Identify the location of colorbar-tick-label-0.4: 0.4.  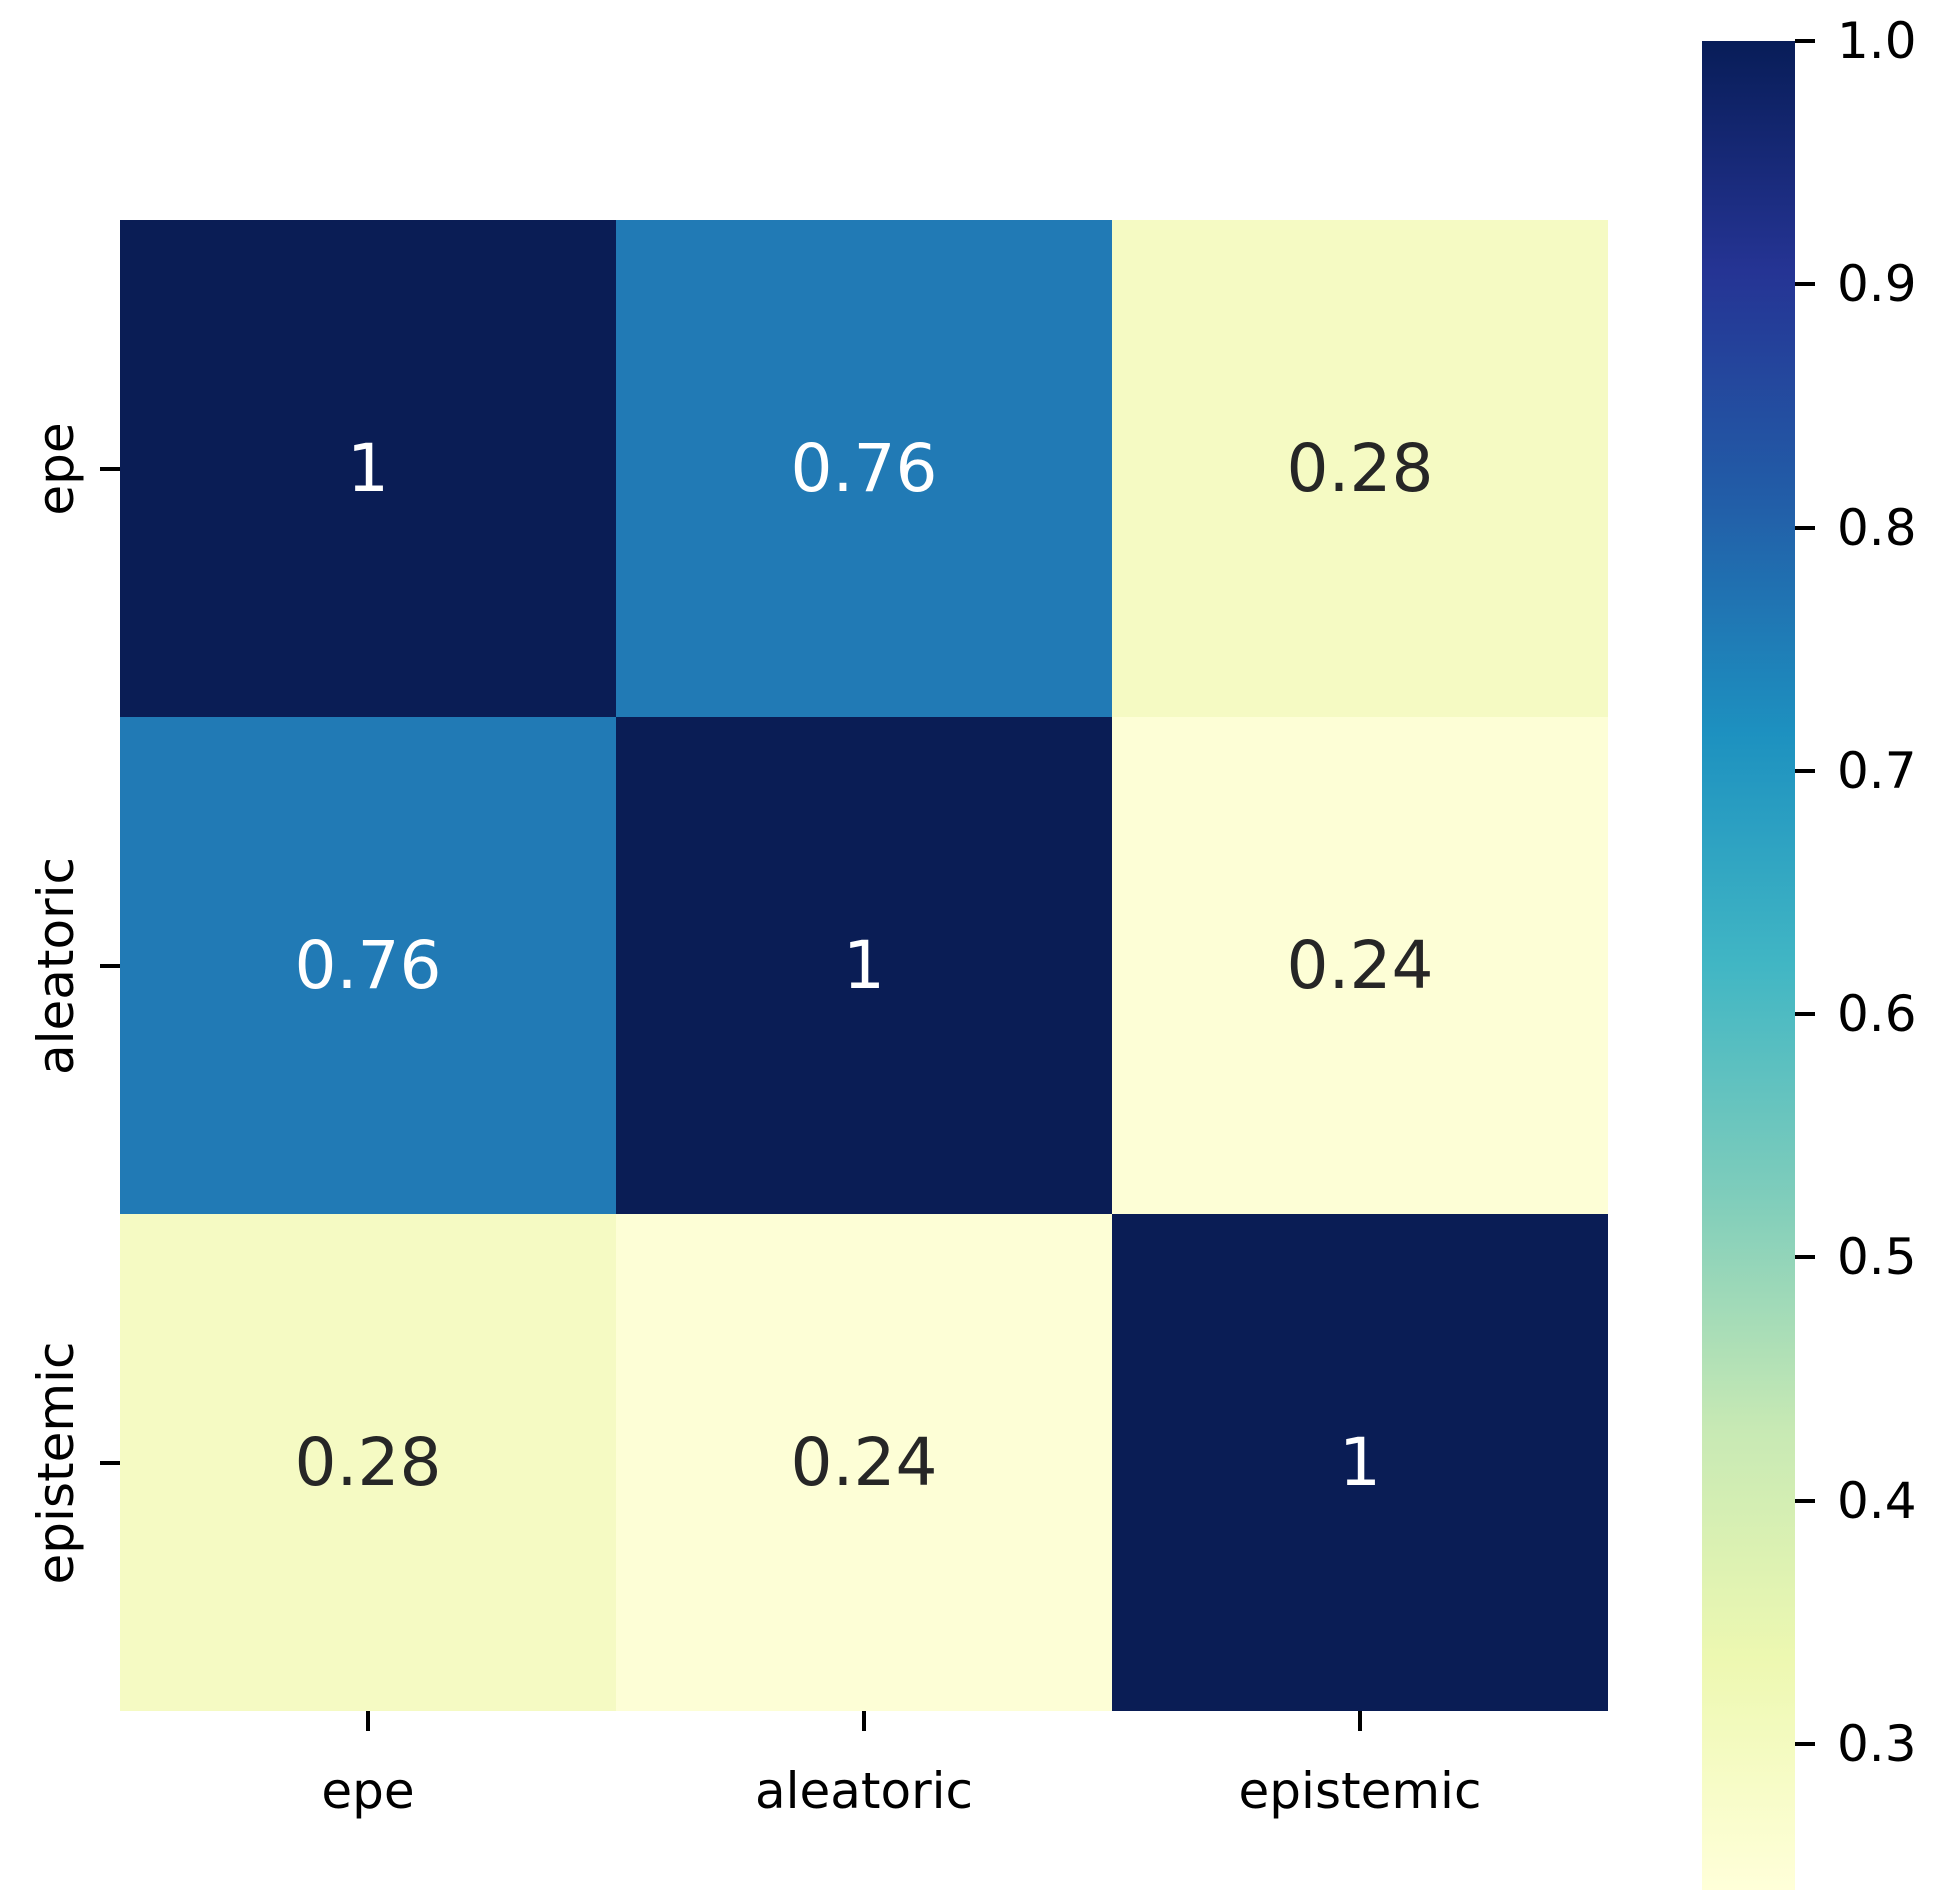
(1877, 1500).